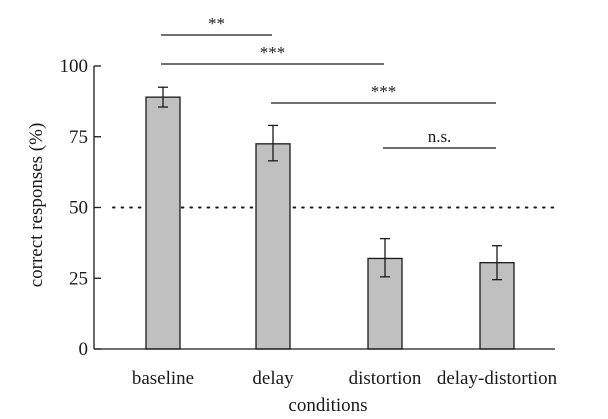 The width and height of the screenshot is (608, 419). Describe the element at coordinates (78, 208) in the screenshot. I see `y-tick-label: 50` at that location.